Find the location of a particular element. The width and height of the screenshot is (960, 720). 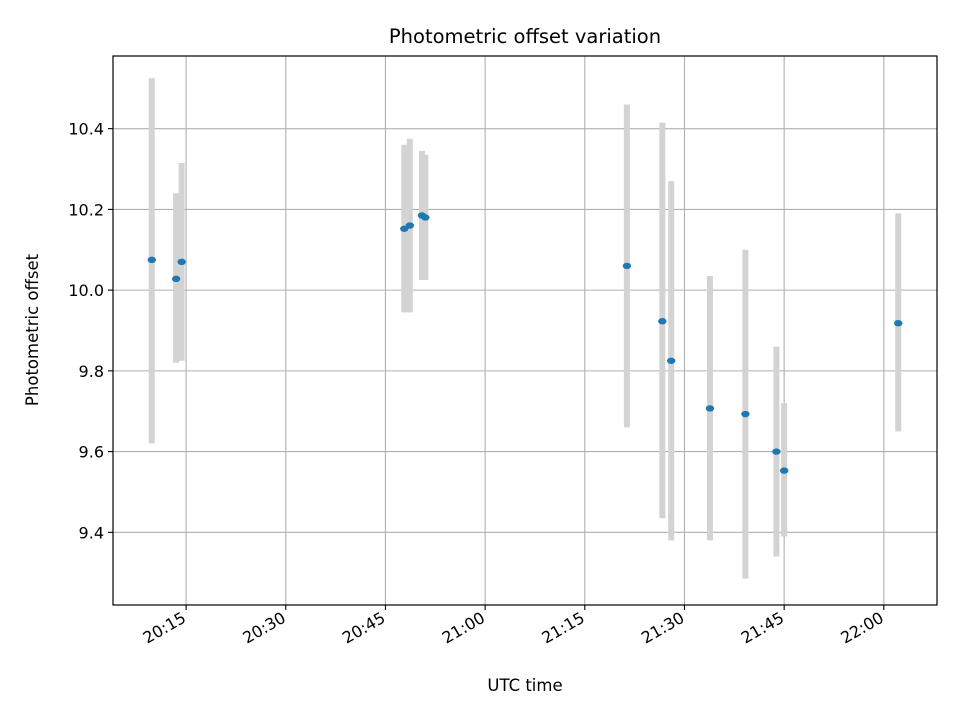

y-axis-label: Photometric offset is located at coordinates (32, 329).